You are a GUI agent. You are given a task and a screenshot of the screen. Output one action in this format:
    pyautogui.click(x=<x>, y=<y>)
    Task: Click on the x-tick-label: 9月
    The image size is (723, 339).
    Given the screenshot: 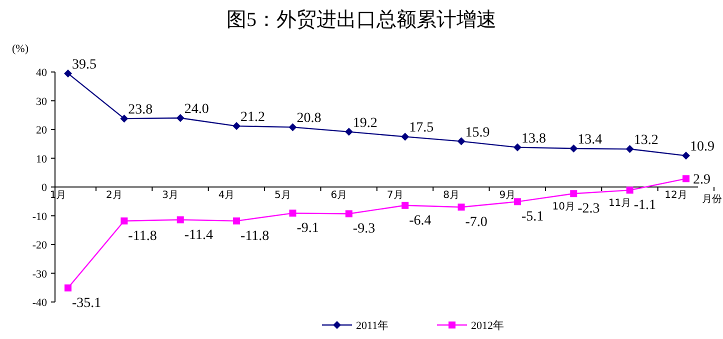 What is the action you would take?
    pyautogui.click(x=507, y=195)
    